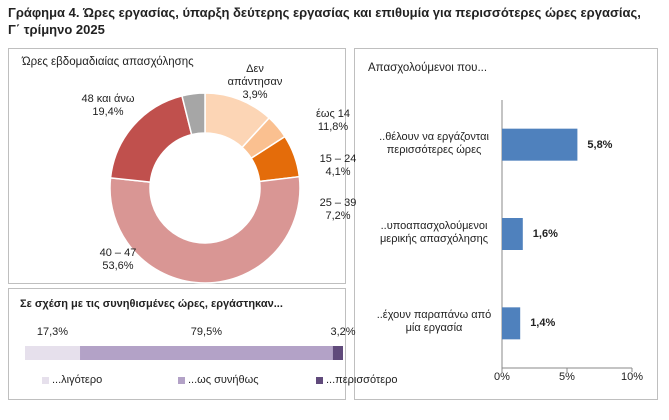 The width and height of the screenshot is (669, 420). Describe the element at coordinates (434, 143) in the screenshot. I see `category-label: ..θέλουν να εργάζονται περισσότερες ώρες` at that location.